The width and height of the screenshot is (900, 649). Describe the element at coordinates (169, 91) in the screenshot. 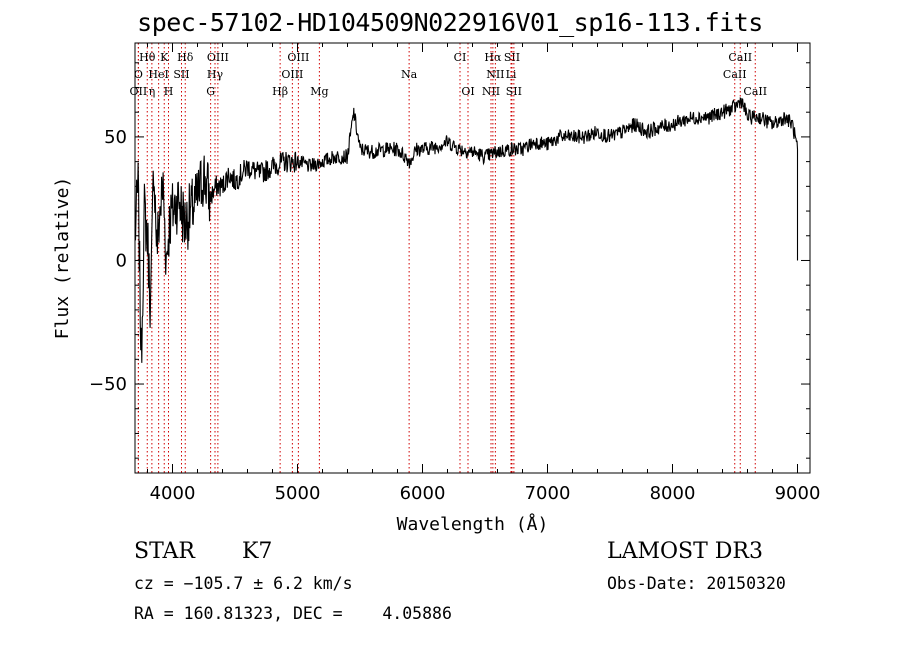

I see `spectral-line-label: H` at that location.